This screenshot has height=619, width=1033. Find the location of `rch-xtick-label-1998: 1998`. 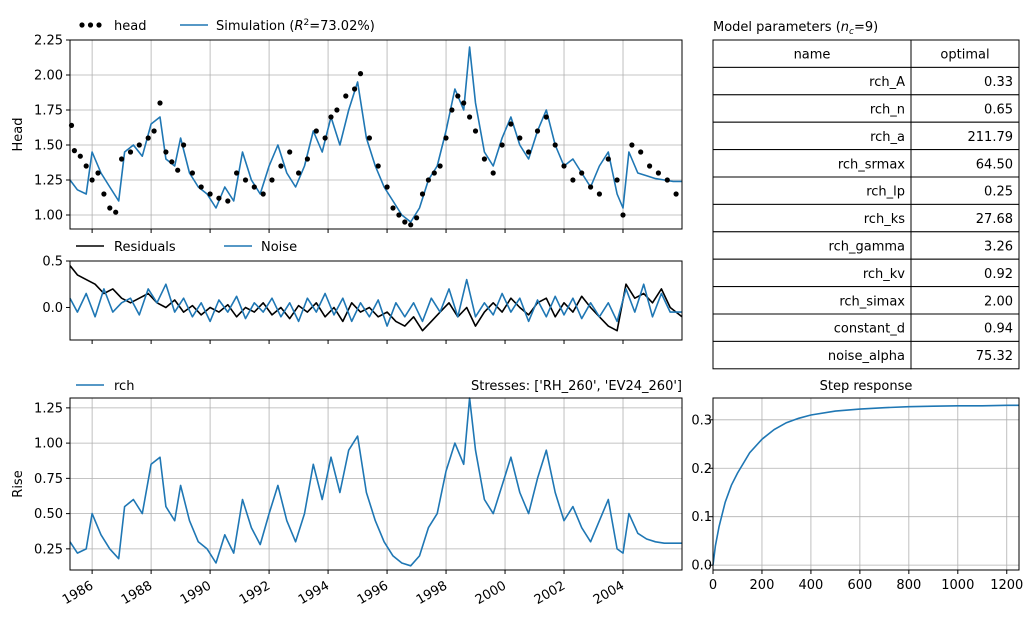

rch-xtick-label-1998: 1998 is located at coordinates (432, 593).